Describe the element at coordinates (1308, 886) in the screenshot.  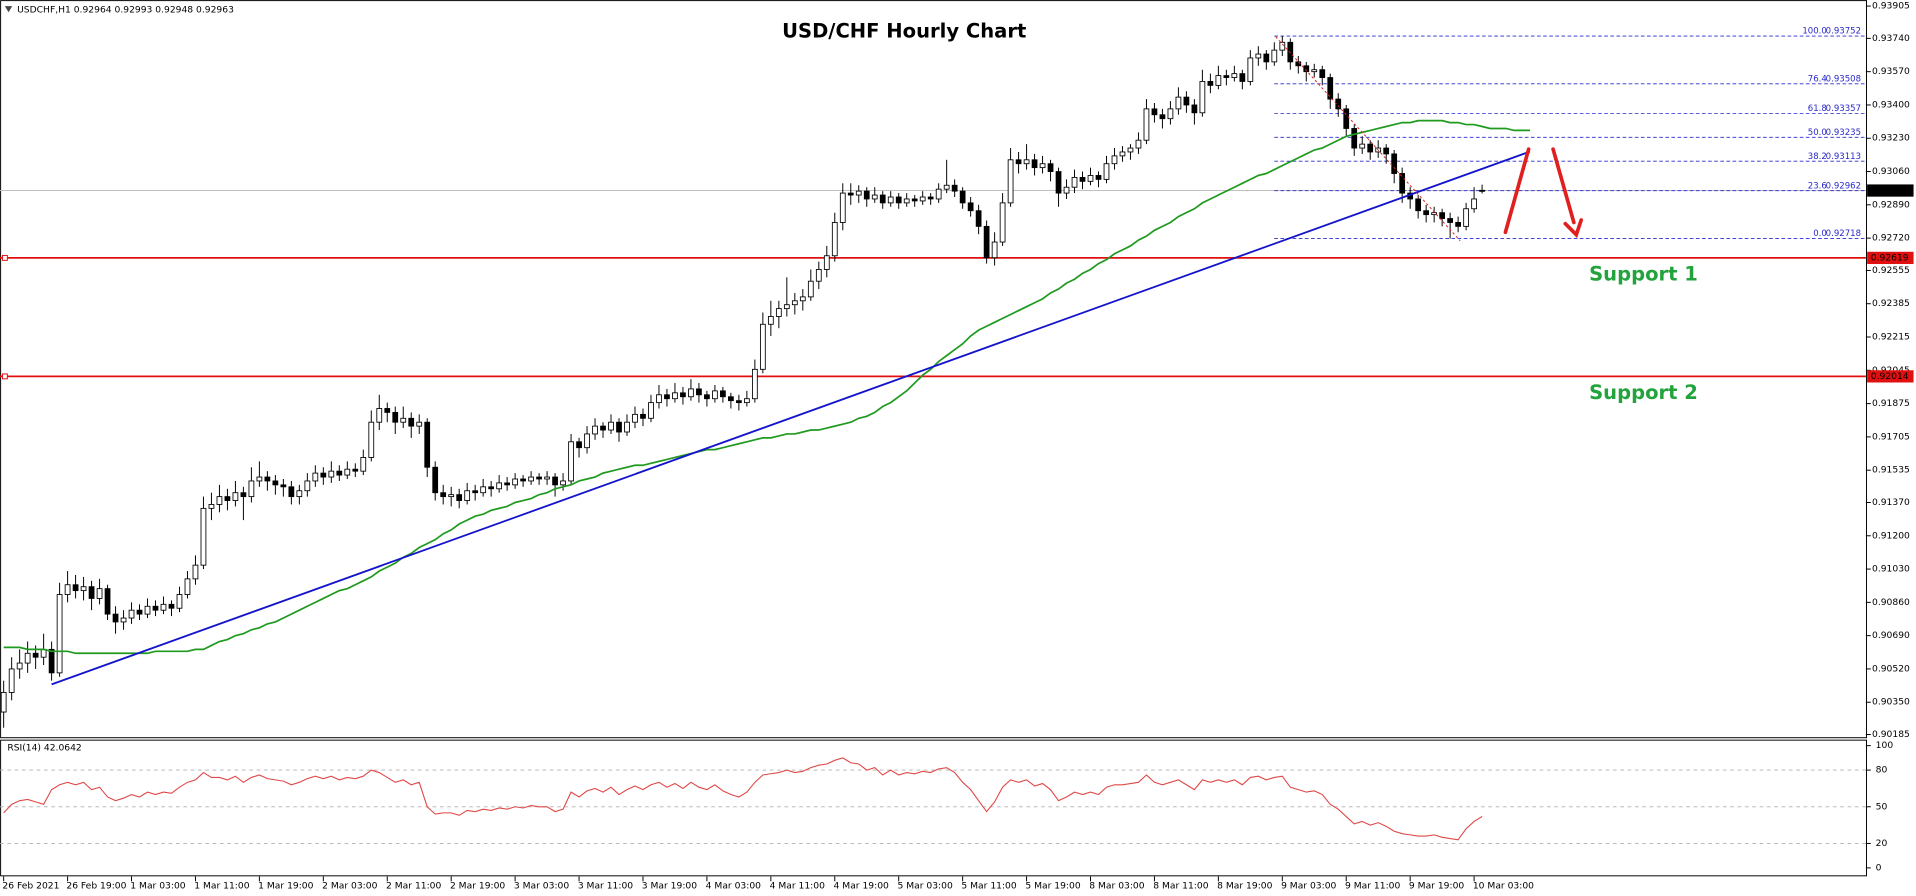
I see `x-tick-label: 9 Mar 03:00` at that location.